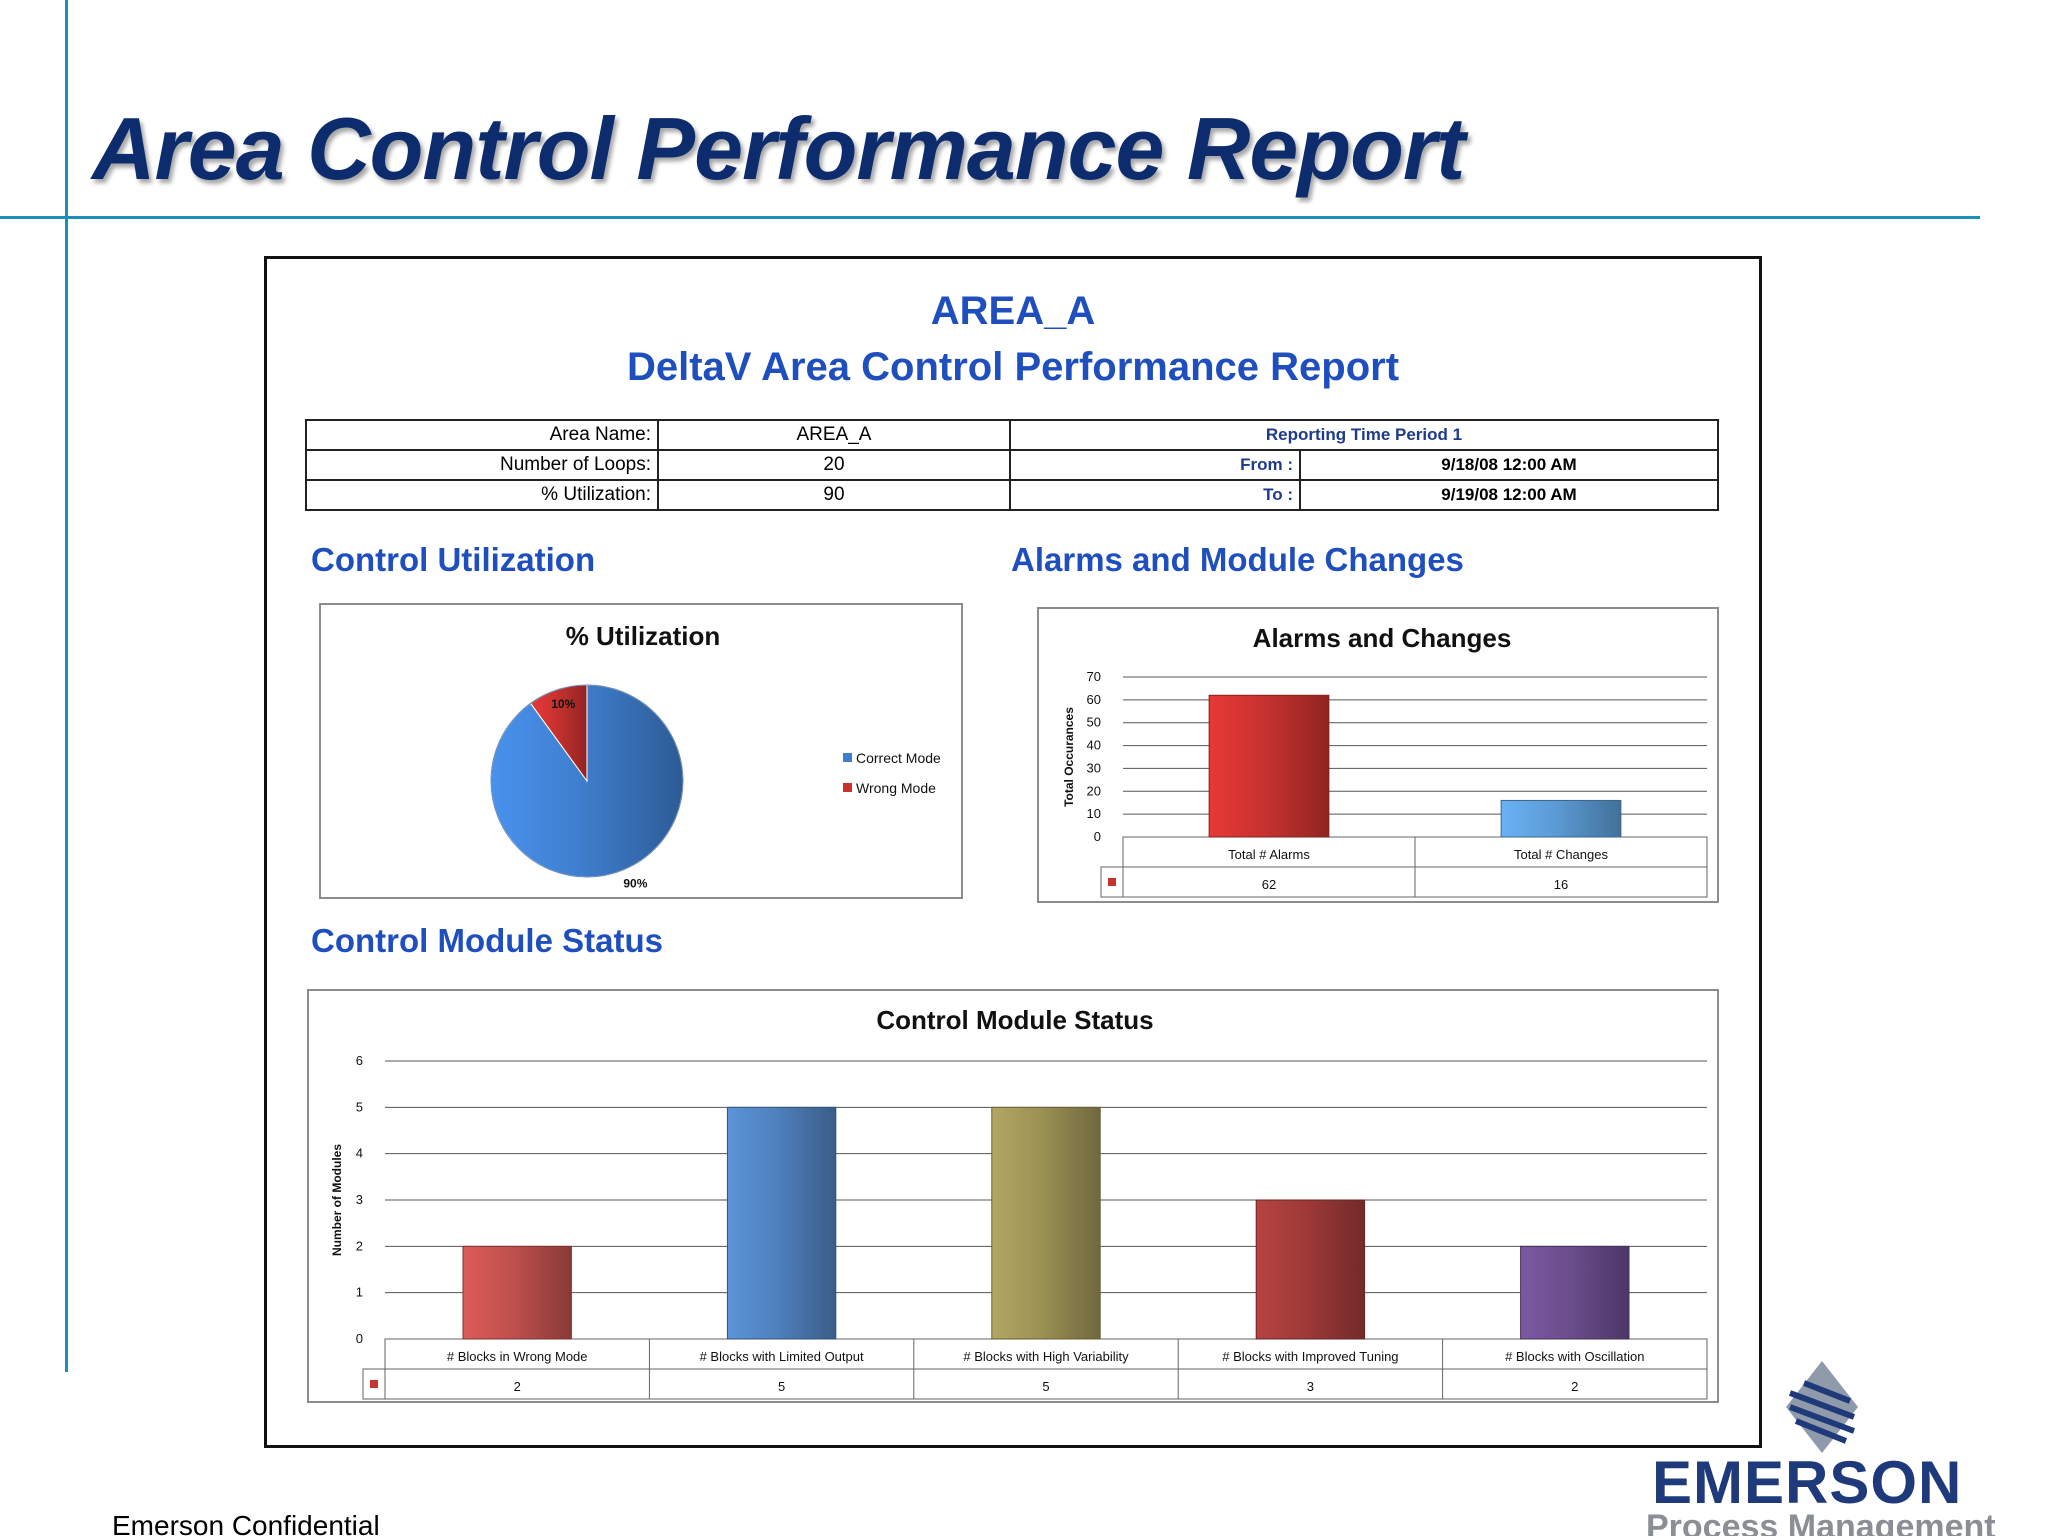 The width and height of the screenshot is (2048, 1536). I want to click on pie-legend-label: Correct Mode, so click(898, 758).